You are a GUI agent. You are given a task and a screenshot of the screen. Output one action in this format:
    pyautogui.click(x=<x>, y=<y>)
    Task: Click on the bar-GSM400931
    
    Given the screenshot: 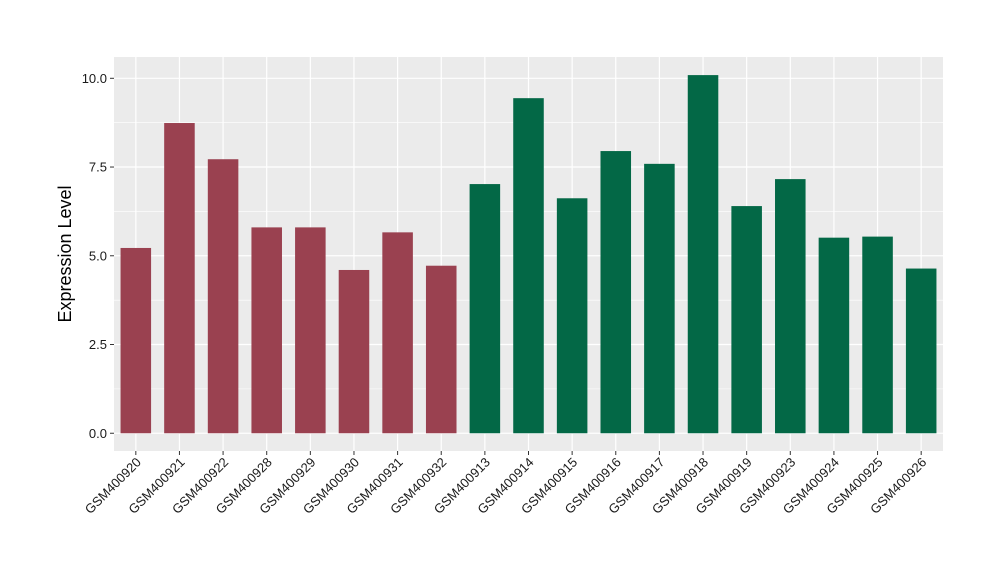 What is the action you would take?
    pyautogui.click(x=397, y=333)
    